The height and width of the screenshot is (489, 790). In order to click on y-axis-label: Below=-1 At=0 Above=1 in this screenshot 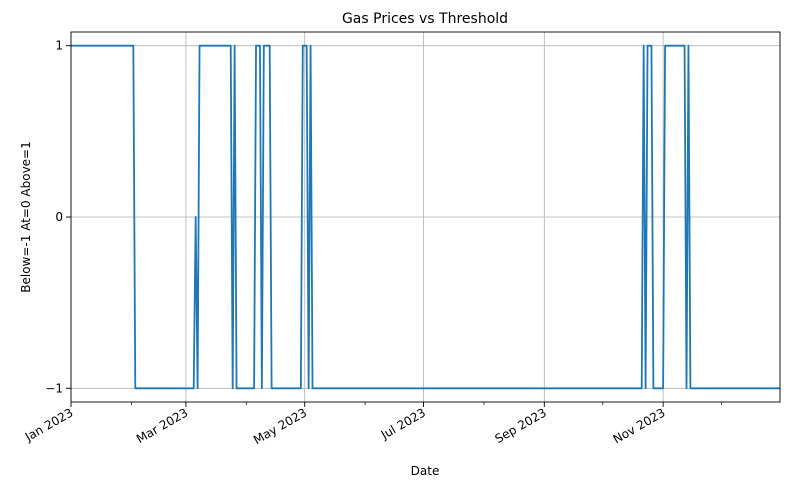, I will do `click(26, 217)`.